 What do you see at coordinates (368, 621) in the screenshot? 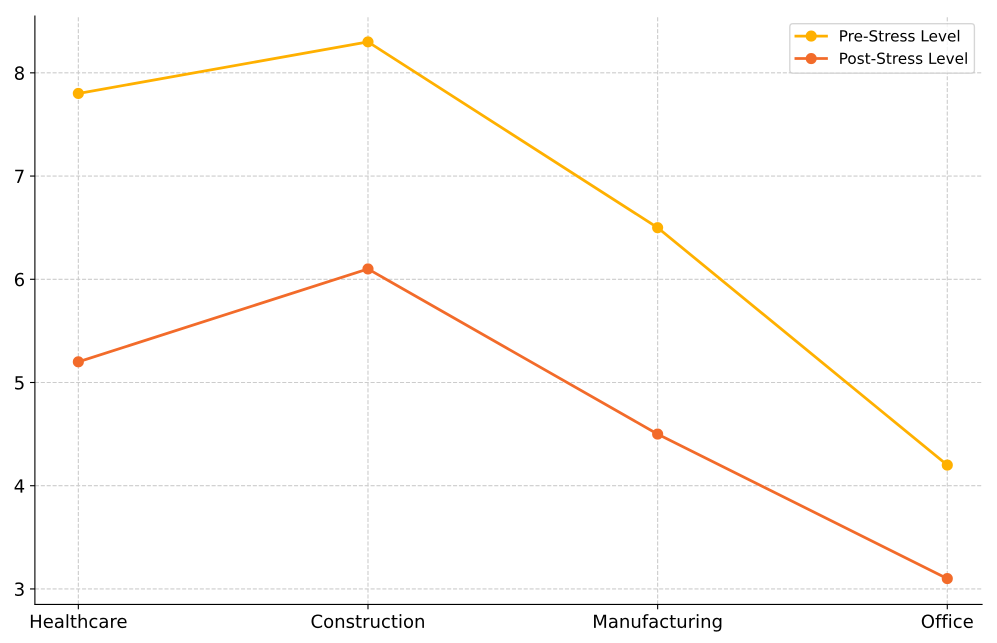
I see `x-tick-label: Construction` at bounding box center [368, 621].